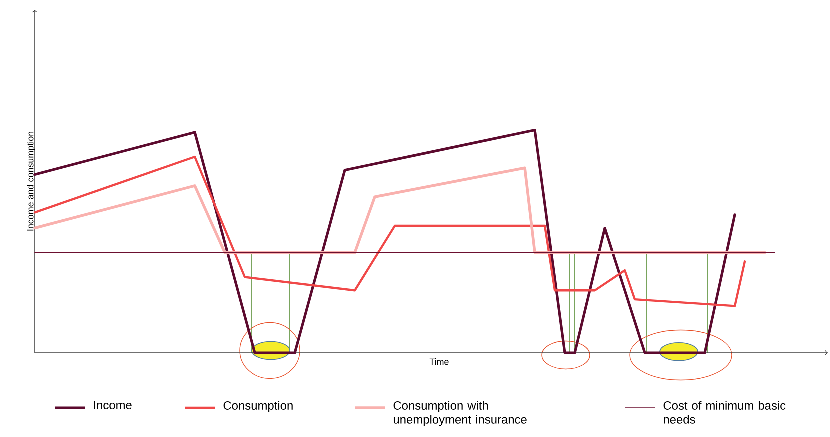 This screenshot has height=437, width=830. What do you see at coordinates (31, 181) in the screenshot?
I see `y-axis-title: Income and consumption` at bounding box center [31, 181].